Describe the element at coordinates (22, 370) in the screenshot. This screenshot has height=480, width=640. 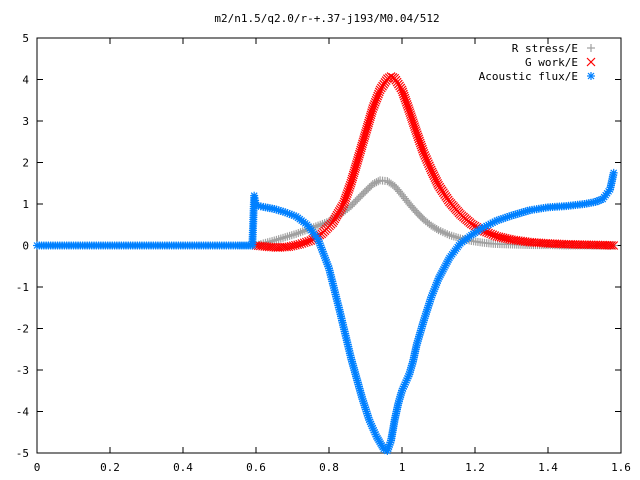
I see `y-tick-label: -3` at that location.